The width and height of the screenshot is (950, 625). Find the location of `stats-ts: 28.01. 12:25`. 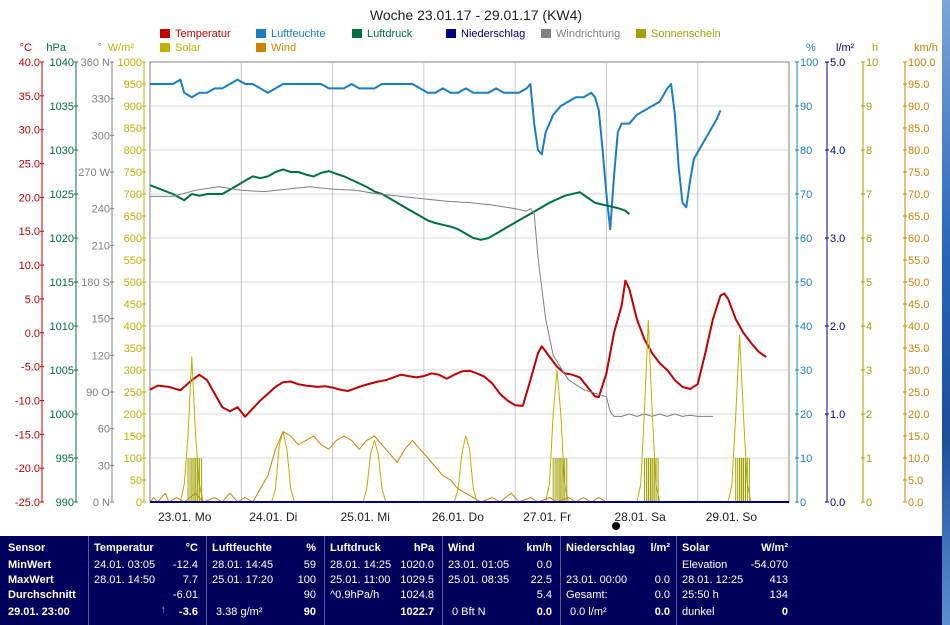

stats-ts: 28.01. 12:25 is located at coordinates (713, 580).